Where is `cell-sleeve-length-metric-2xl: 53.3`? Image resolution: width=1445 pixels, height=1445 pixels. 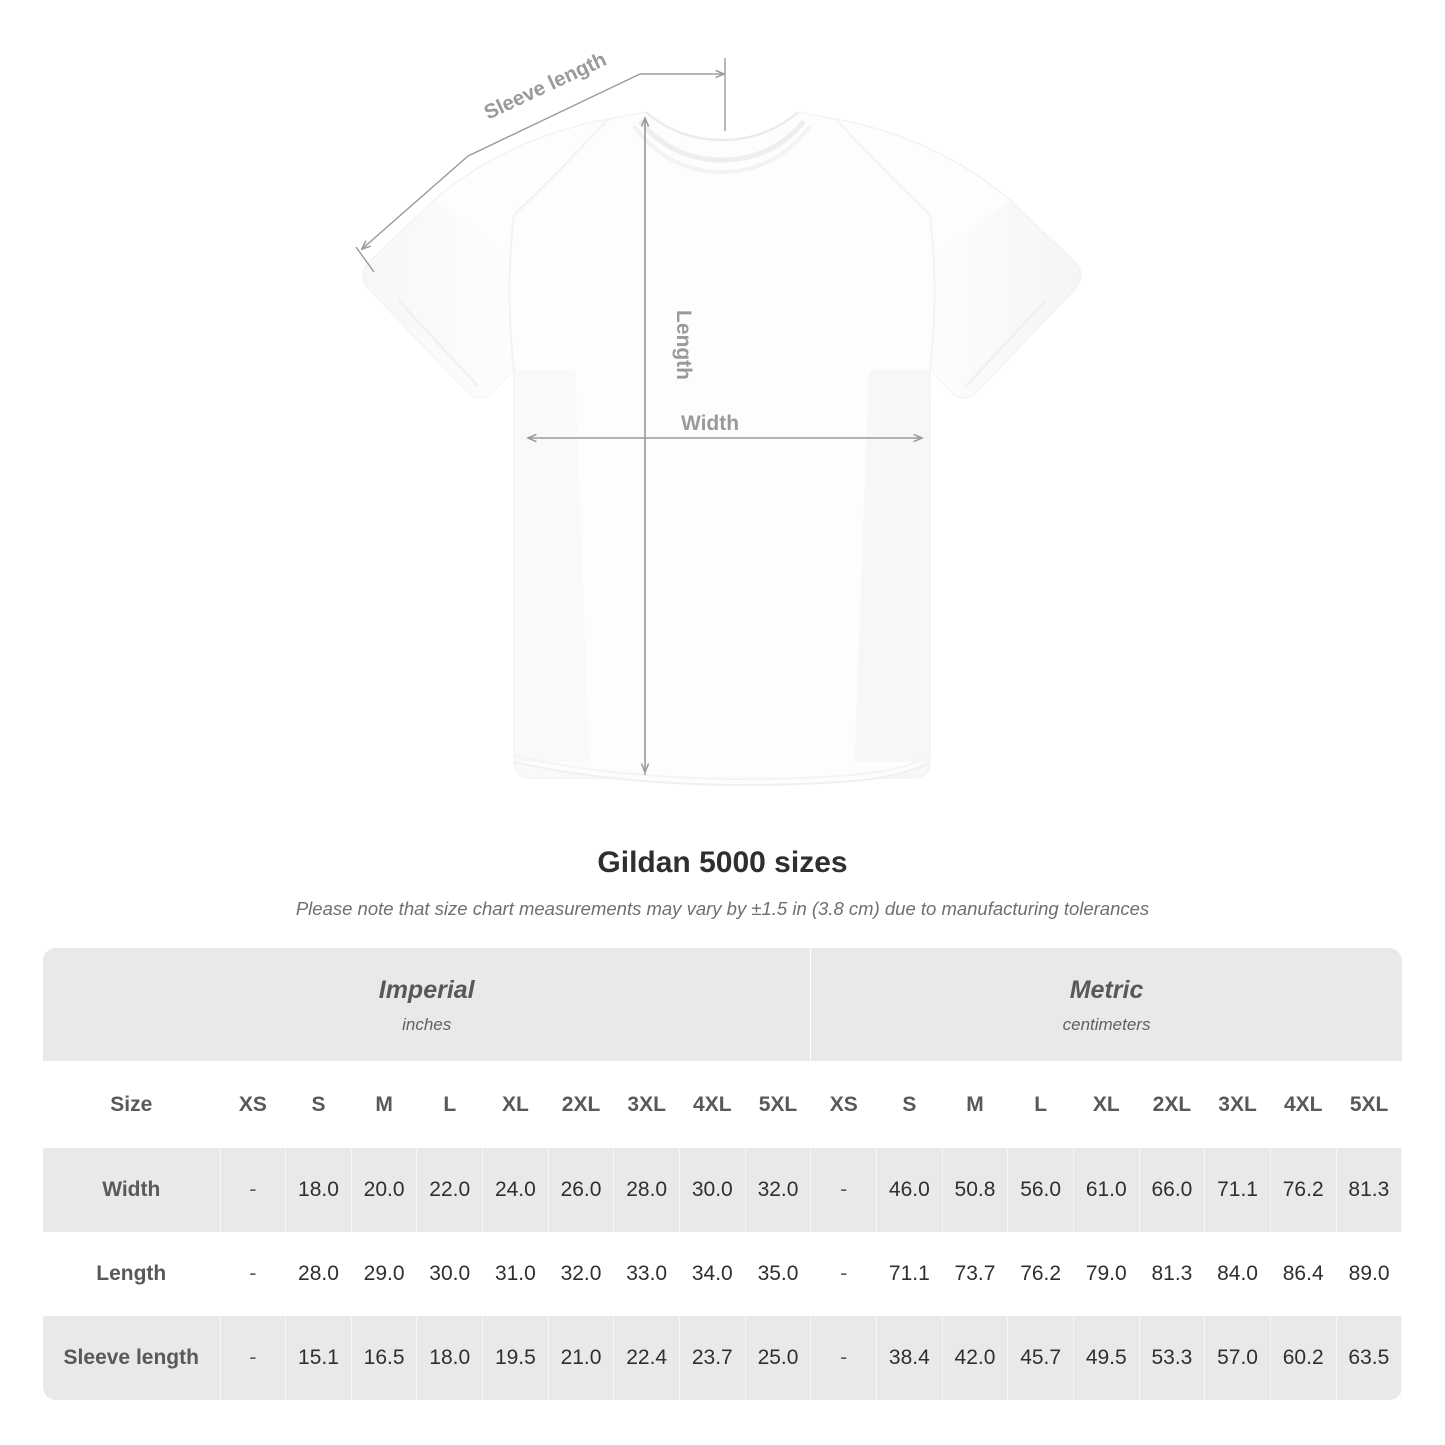 cell-sleeve-length-metric-2xl: 53.3 is located at coordinates (1172, 1358).